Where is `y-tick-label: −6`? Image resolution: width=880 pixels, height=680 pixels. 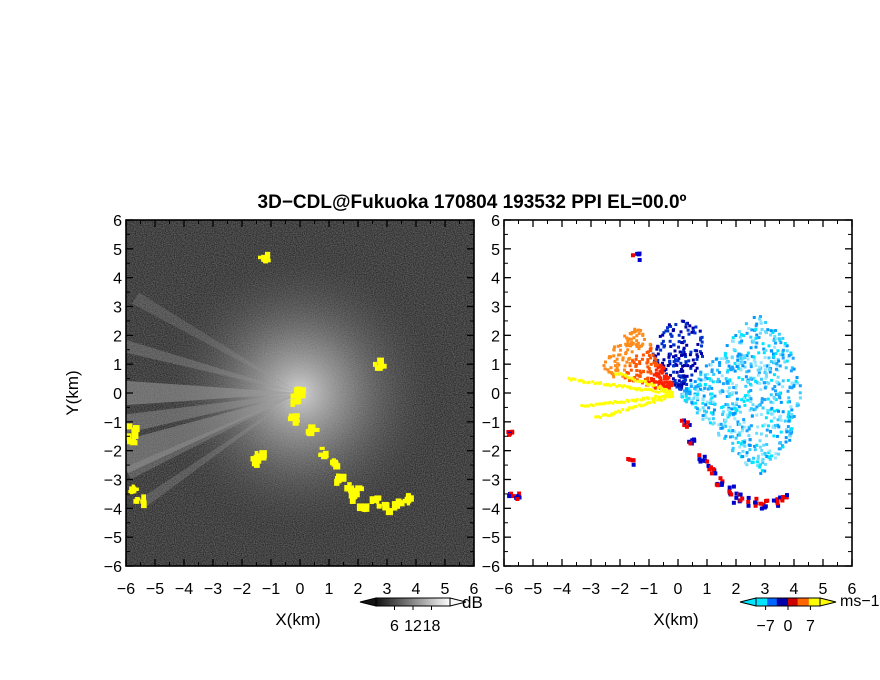 y-tick-label: −6 is located at coordinates (491, 567).